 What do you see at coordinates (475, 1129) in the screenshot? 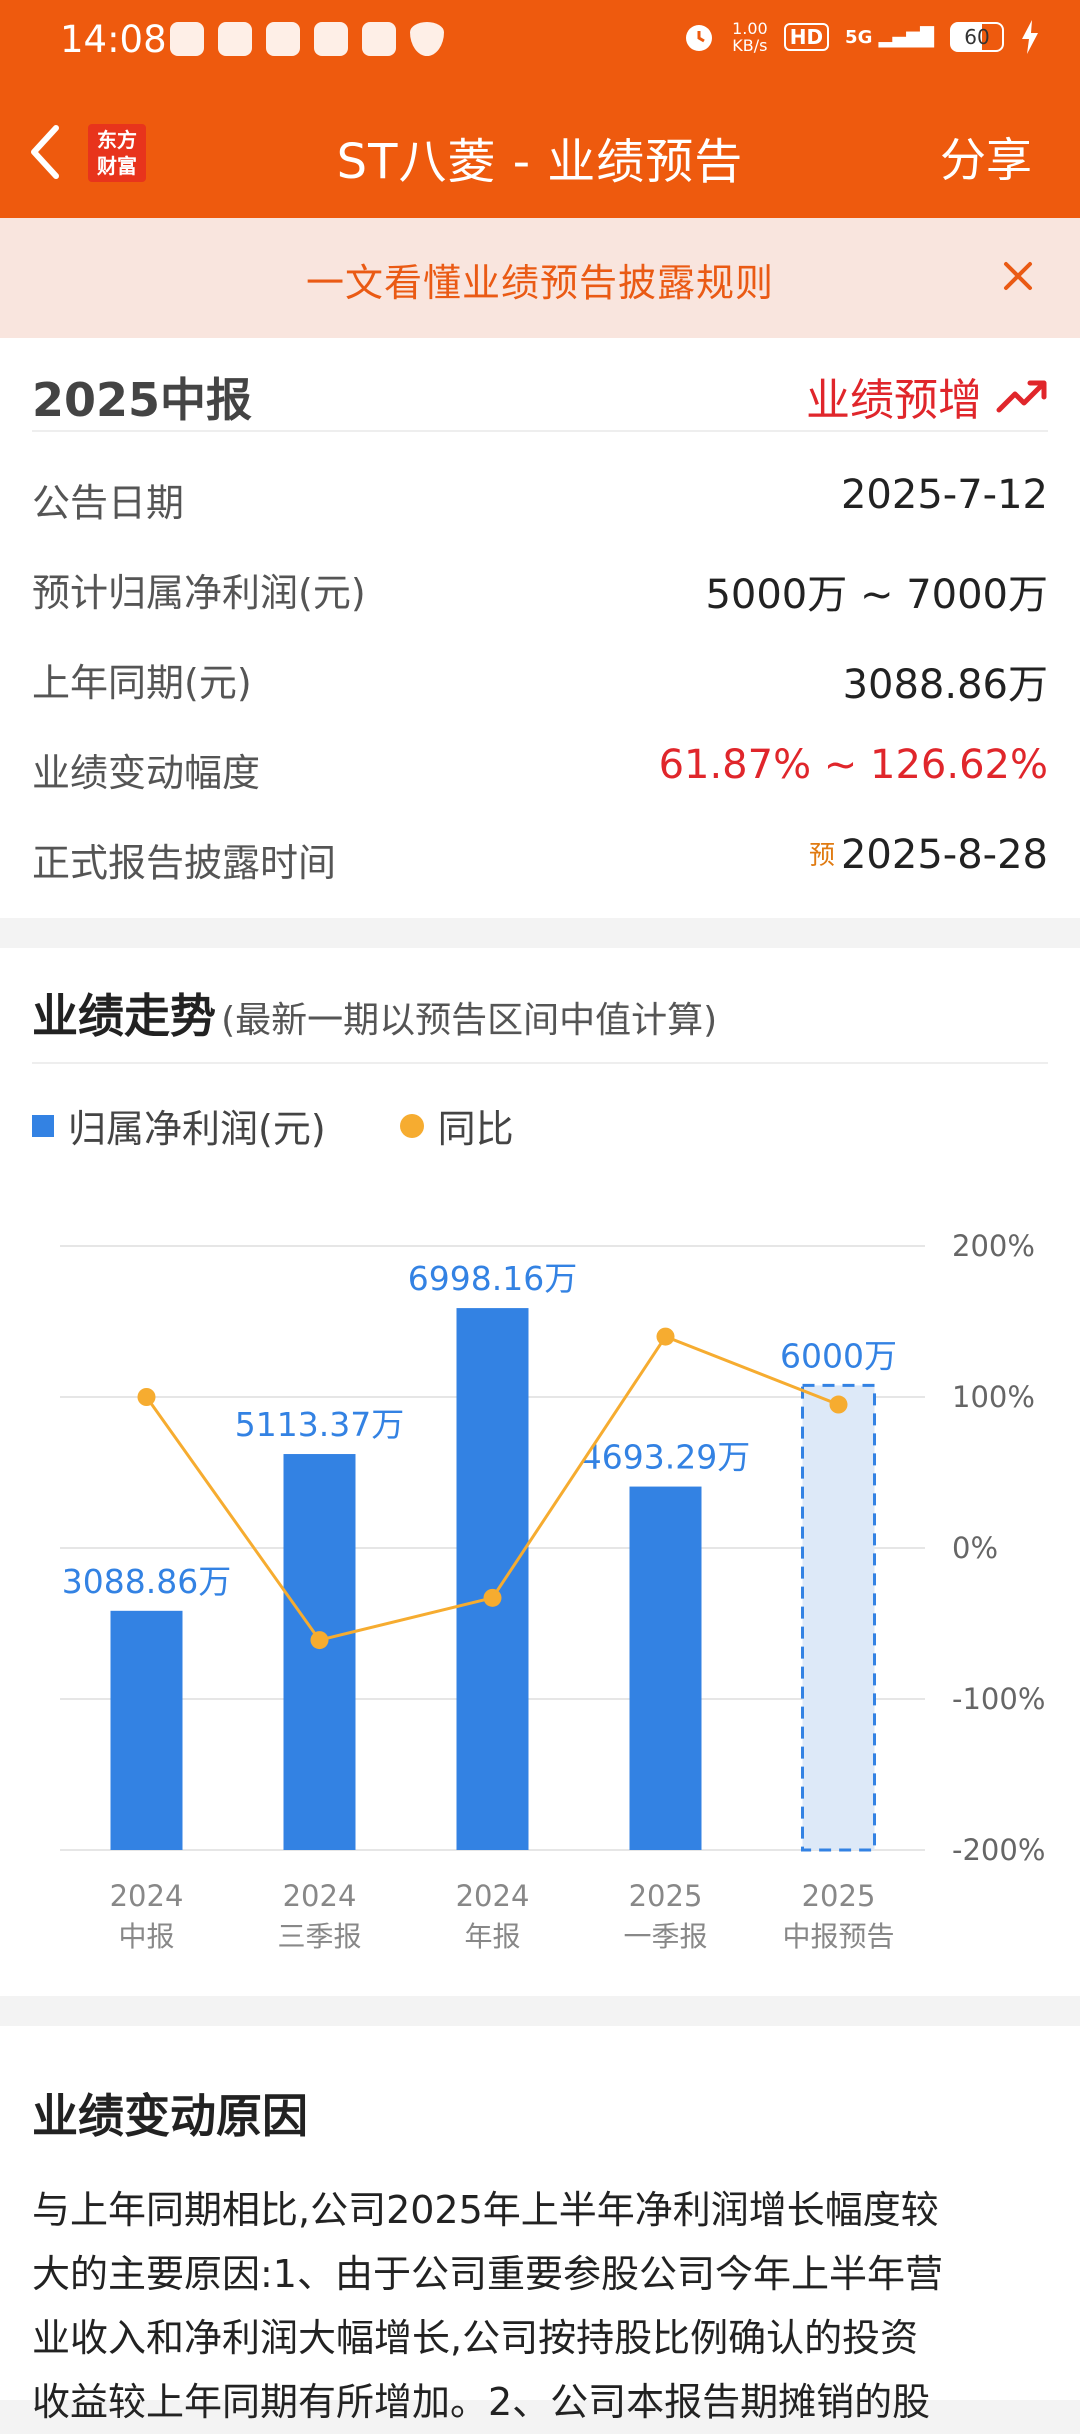
I see `legend-line-label: 同比` at bounding box center [475, 1129].